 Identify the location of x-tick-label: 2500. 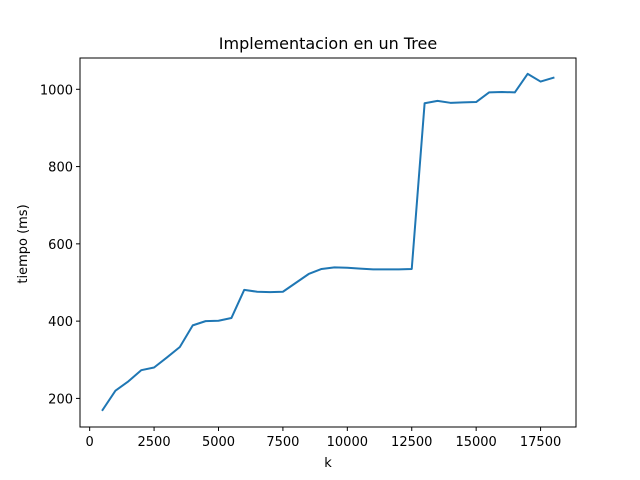
(154, 442).